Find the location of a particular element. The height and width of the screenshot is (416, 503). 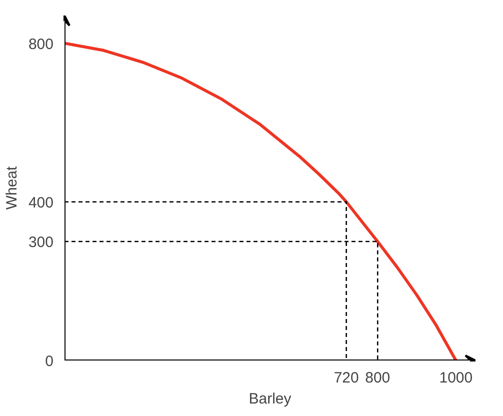

x-tick-label: 800 is located at coordinates (377, 378).